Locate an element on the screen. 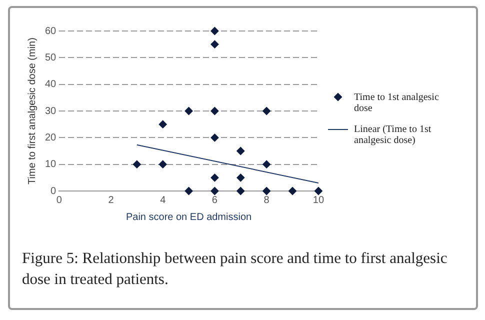  legend-label: Time to 1st analgesic dose is located at coordinates (397, 103).